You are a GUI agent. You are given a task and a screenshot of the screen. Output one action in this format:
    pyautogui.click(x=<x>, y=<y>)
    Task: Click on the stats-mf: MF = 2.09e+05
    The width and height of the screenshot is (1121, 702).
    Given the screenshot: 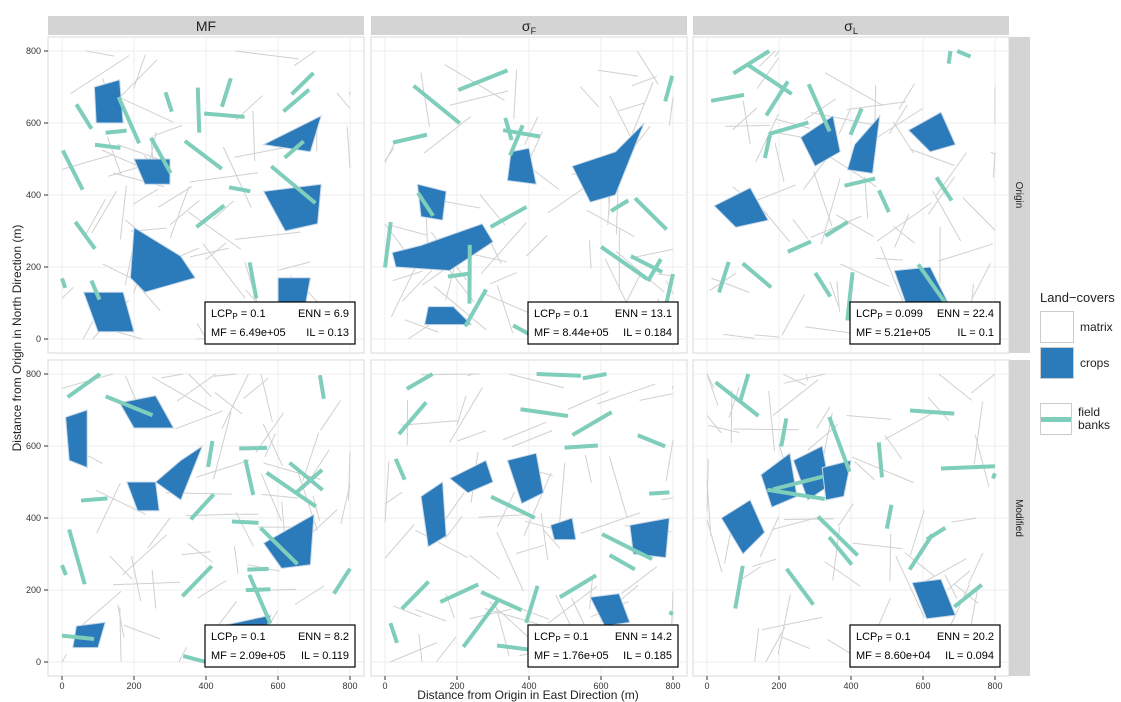 What is the action you would take?
    pyautogui.click(x=248, y=656)
    